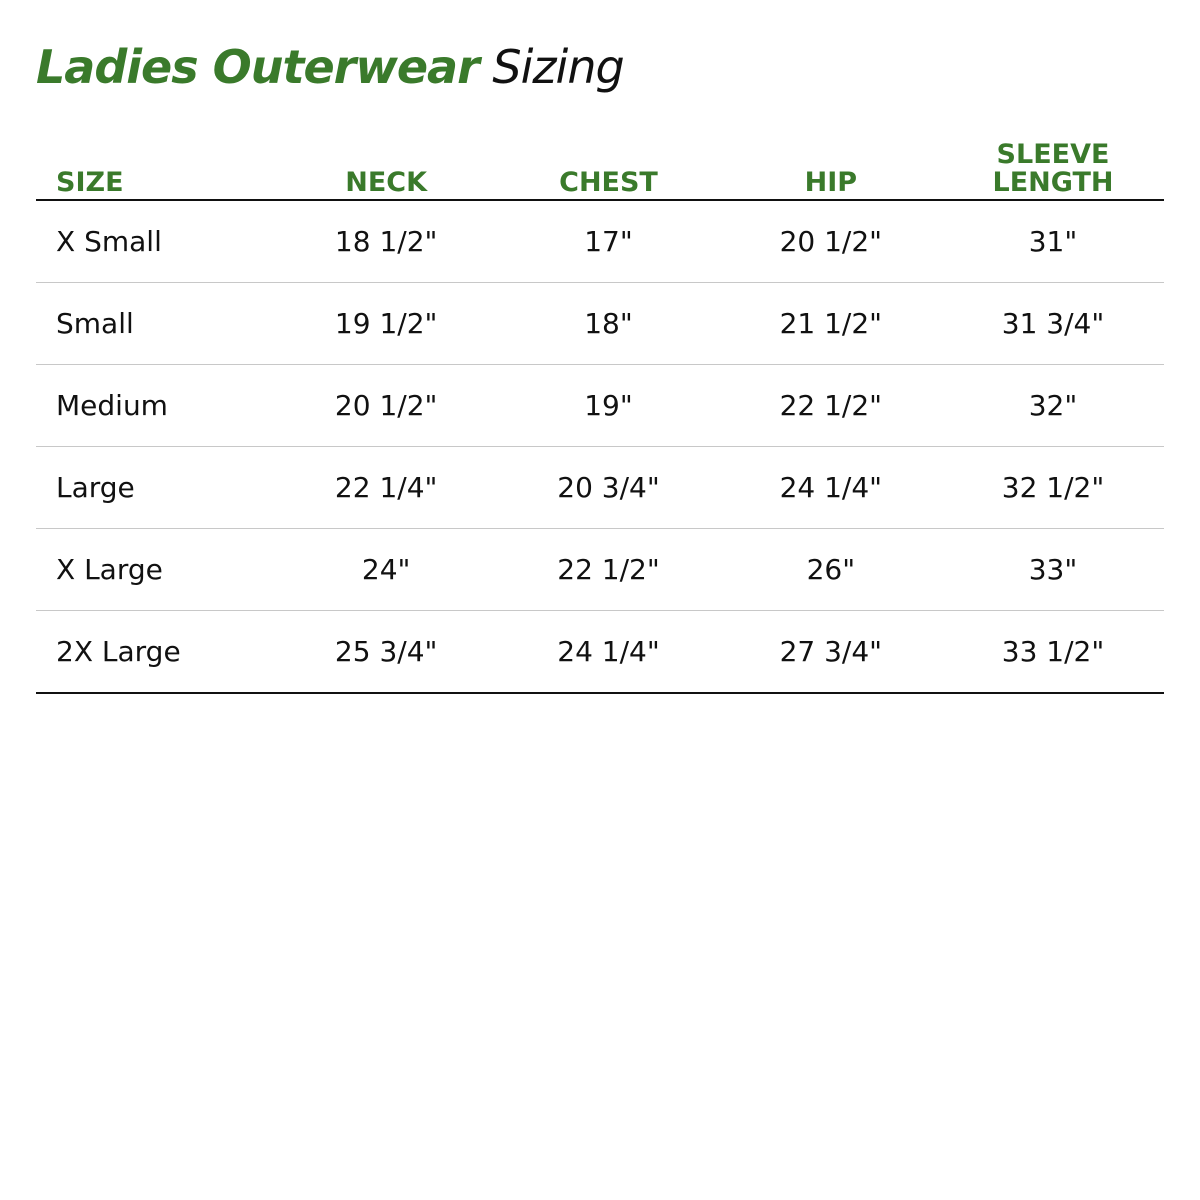  I want to click on cell-sleeve-length: 32", so click(1053, 405).